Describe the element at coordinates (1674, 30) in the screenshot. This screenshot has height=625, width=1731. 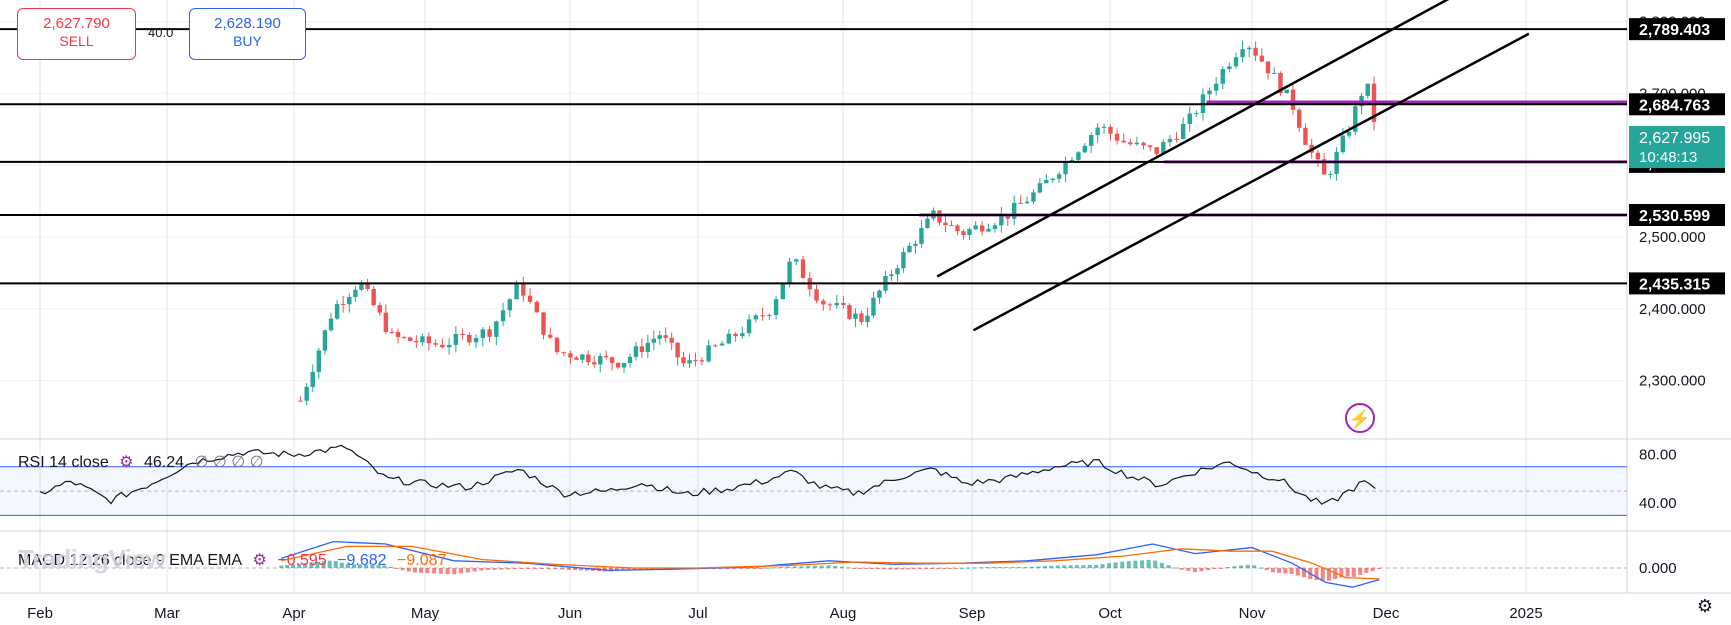
I see `level-label: 2,789.403` at that location.